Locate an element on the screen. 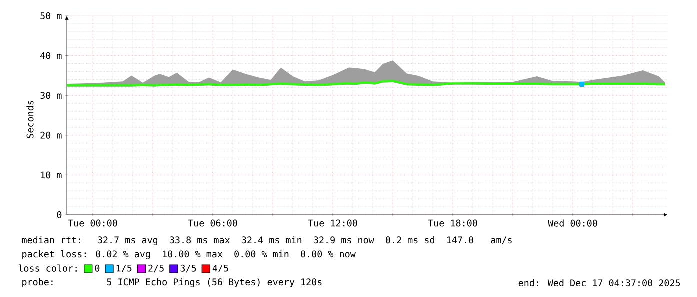 The height and width of the screenshot is (297, 697). y-tick-label: 20 m is located at coordinates (51, 135).